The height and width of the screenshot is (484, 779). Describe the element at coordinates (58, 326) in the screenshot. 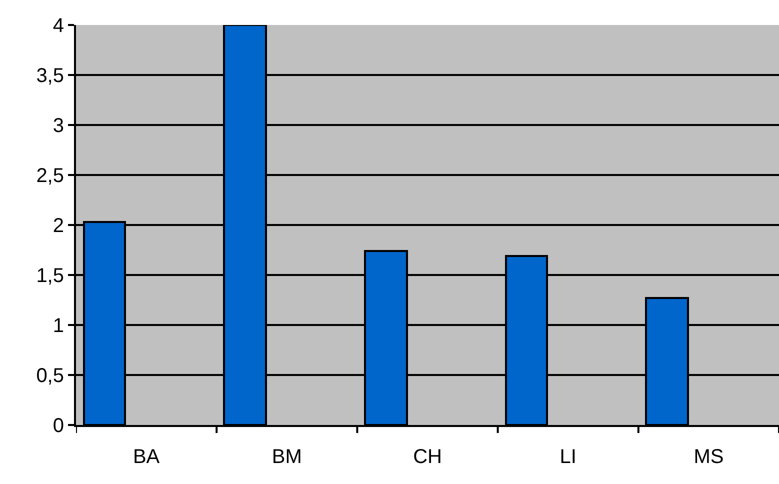

I see `y-tick-label: 1` at that location.